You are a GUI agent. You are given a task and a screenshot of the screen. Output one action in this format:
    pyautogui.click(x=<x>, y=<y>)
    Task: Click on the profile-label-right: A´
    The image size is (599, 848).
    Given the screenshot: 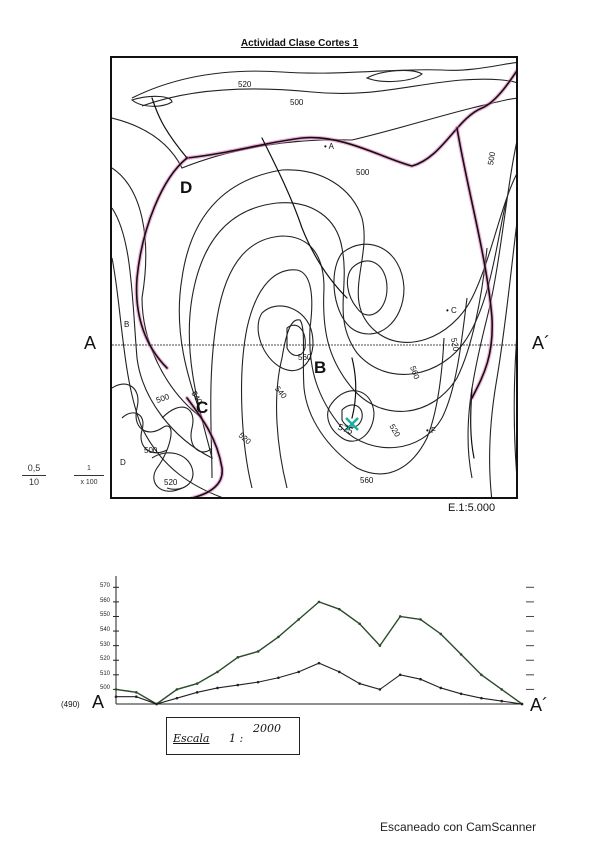 What is the action you would take?
    pyautogui.click(x=539, y=705)
    